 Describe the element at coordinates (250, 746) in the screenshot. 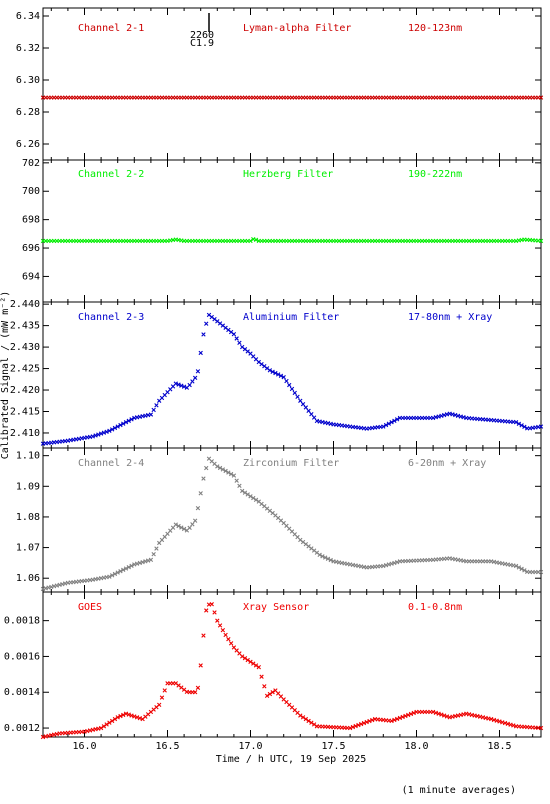

I see `x-tick-label: 17.0` at that location.